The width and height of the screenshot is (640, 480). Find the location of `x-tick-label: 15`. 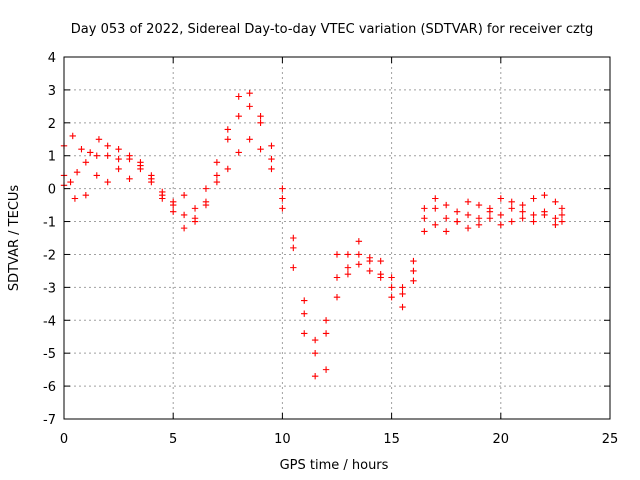

x-tick-label: 15 is located at coordinates (391, 439).